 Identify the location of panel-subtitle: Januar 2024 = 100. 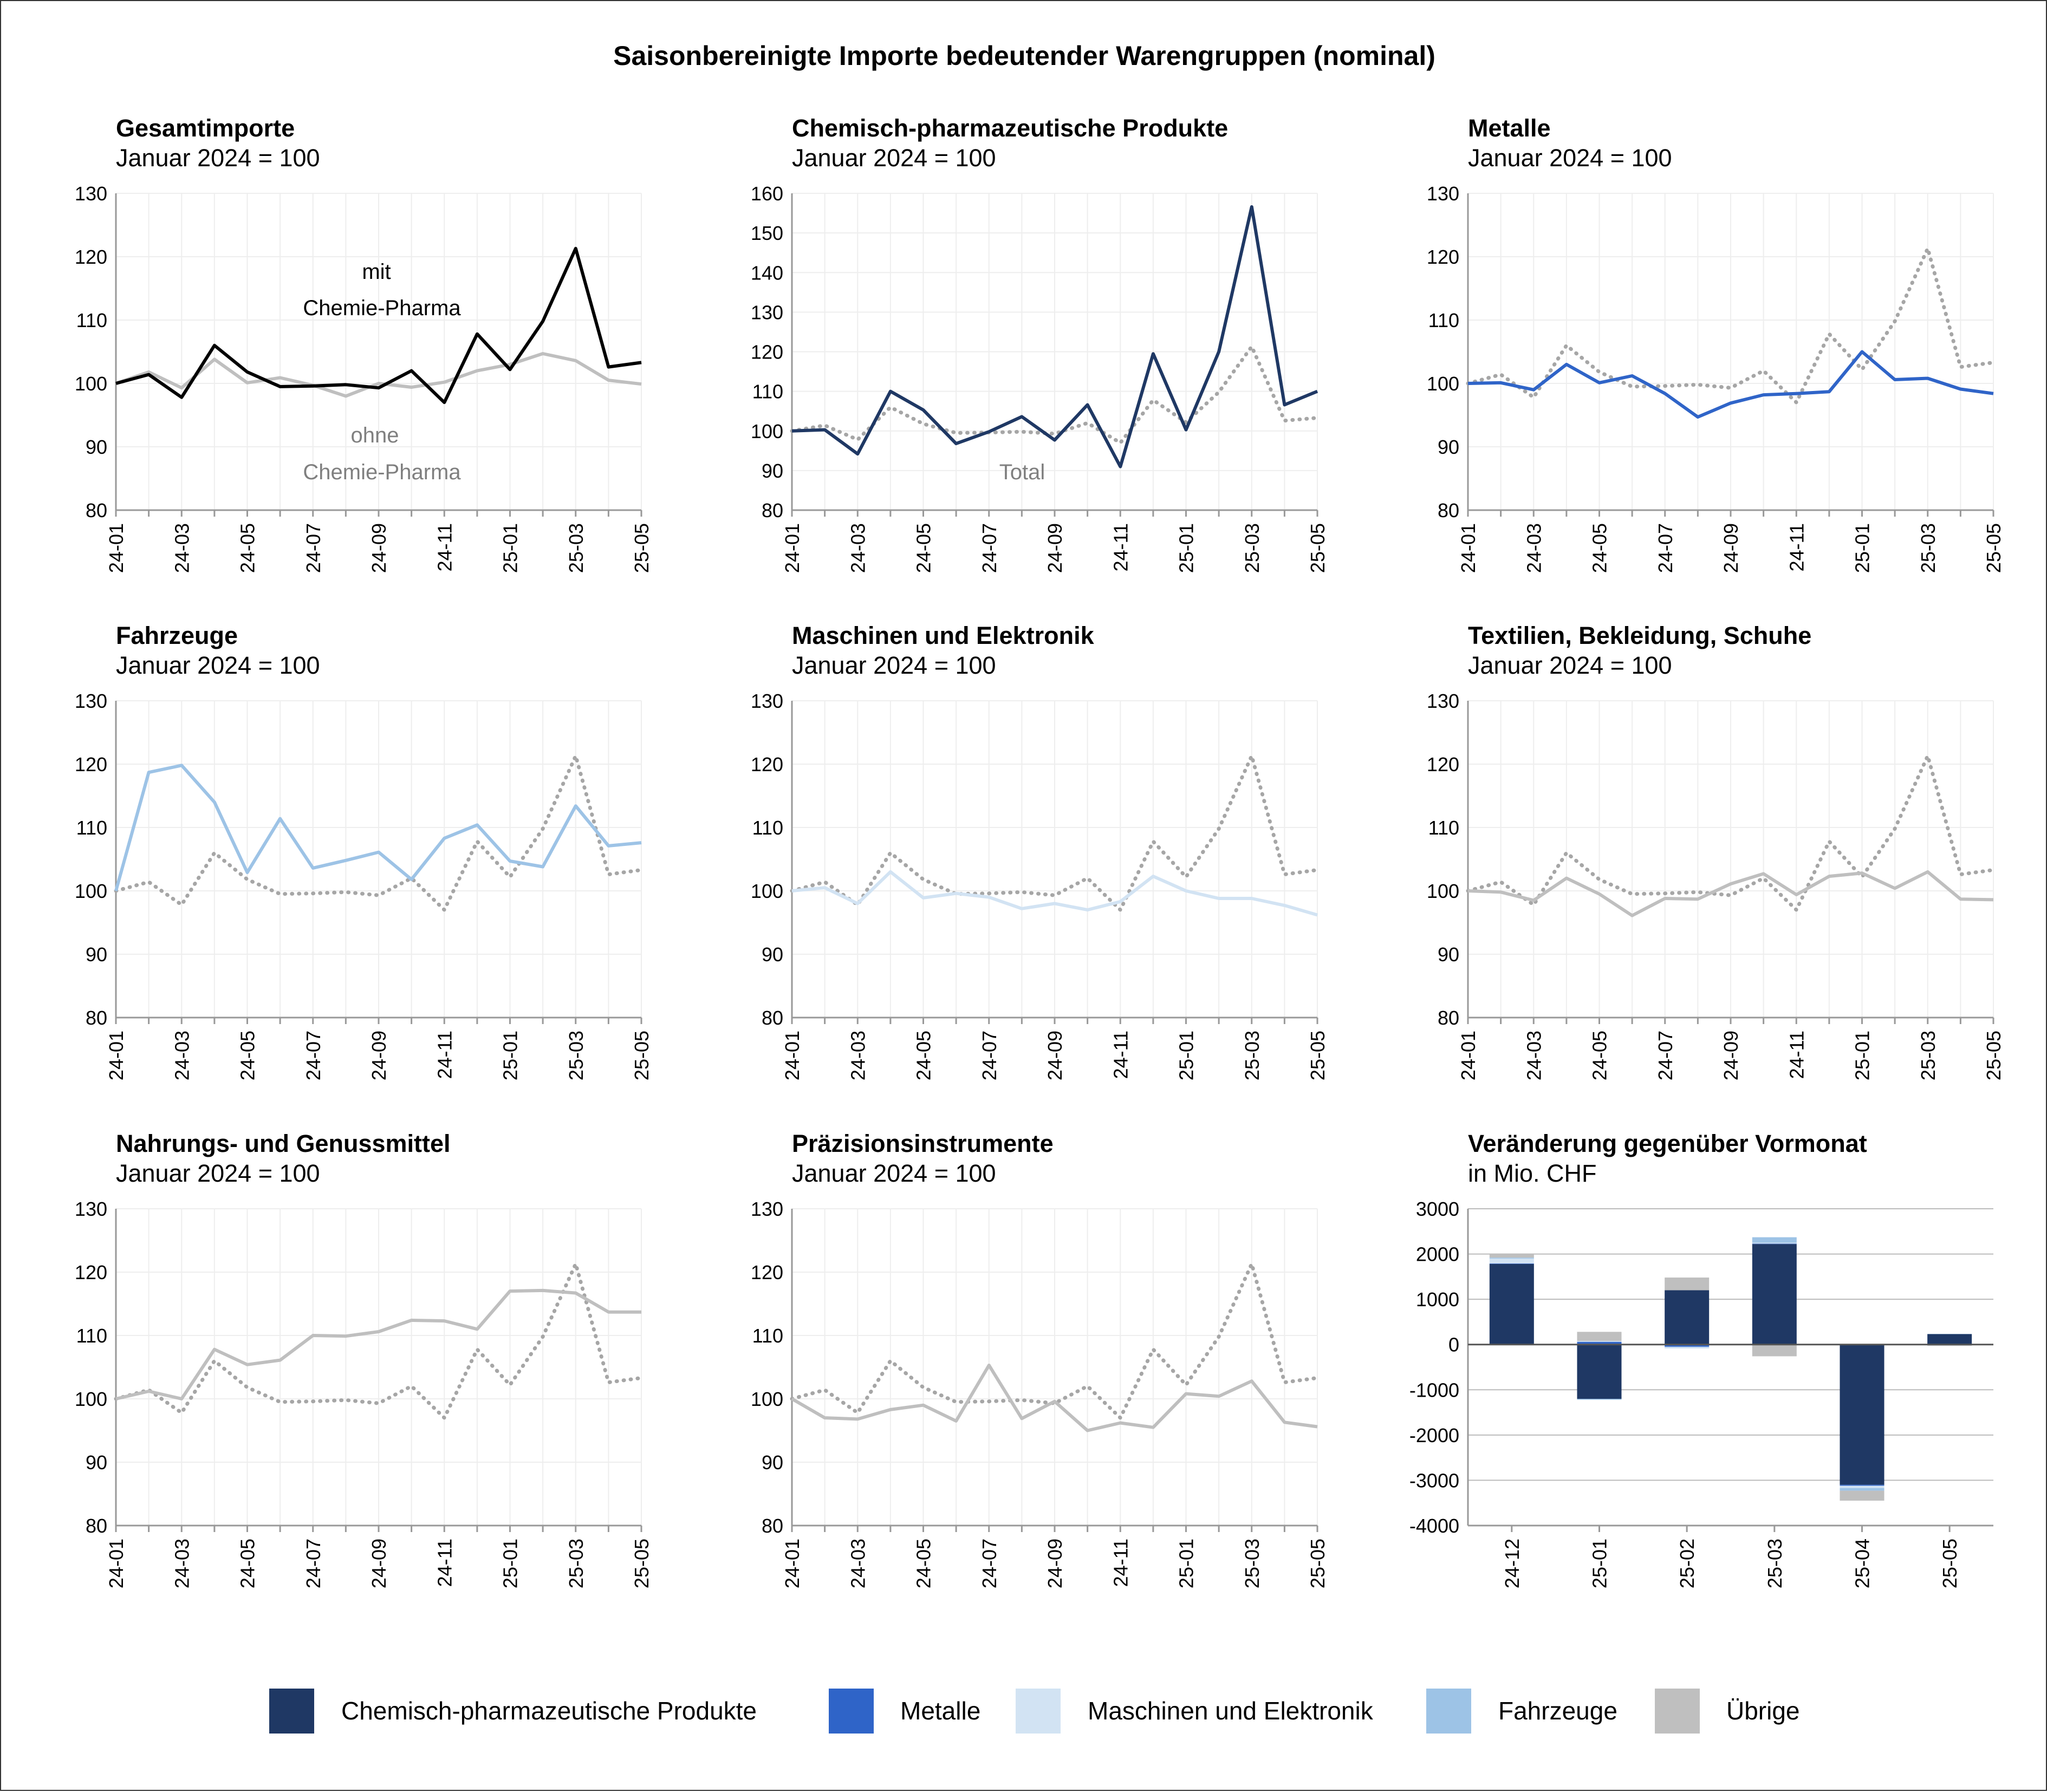
(218, 665).